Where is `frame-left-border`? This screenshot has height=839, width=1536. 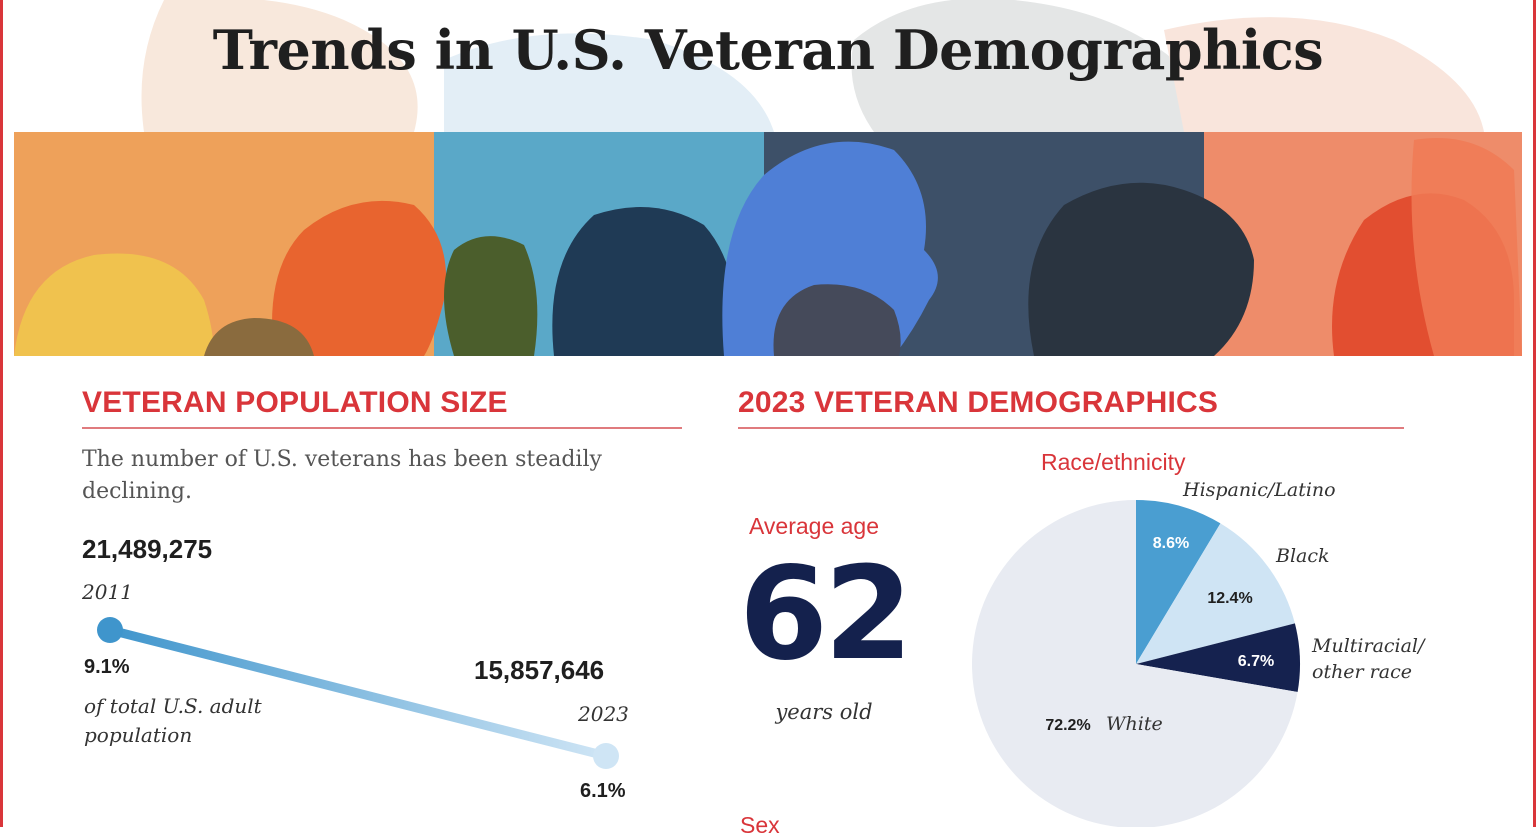 frame-left-border is located at coordinates (1, 413).